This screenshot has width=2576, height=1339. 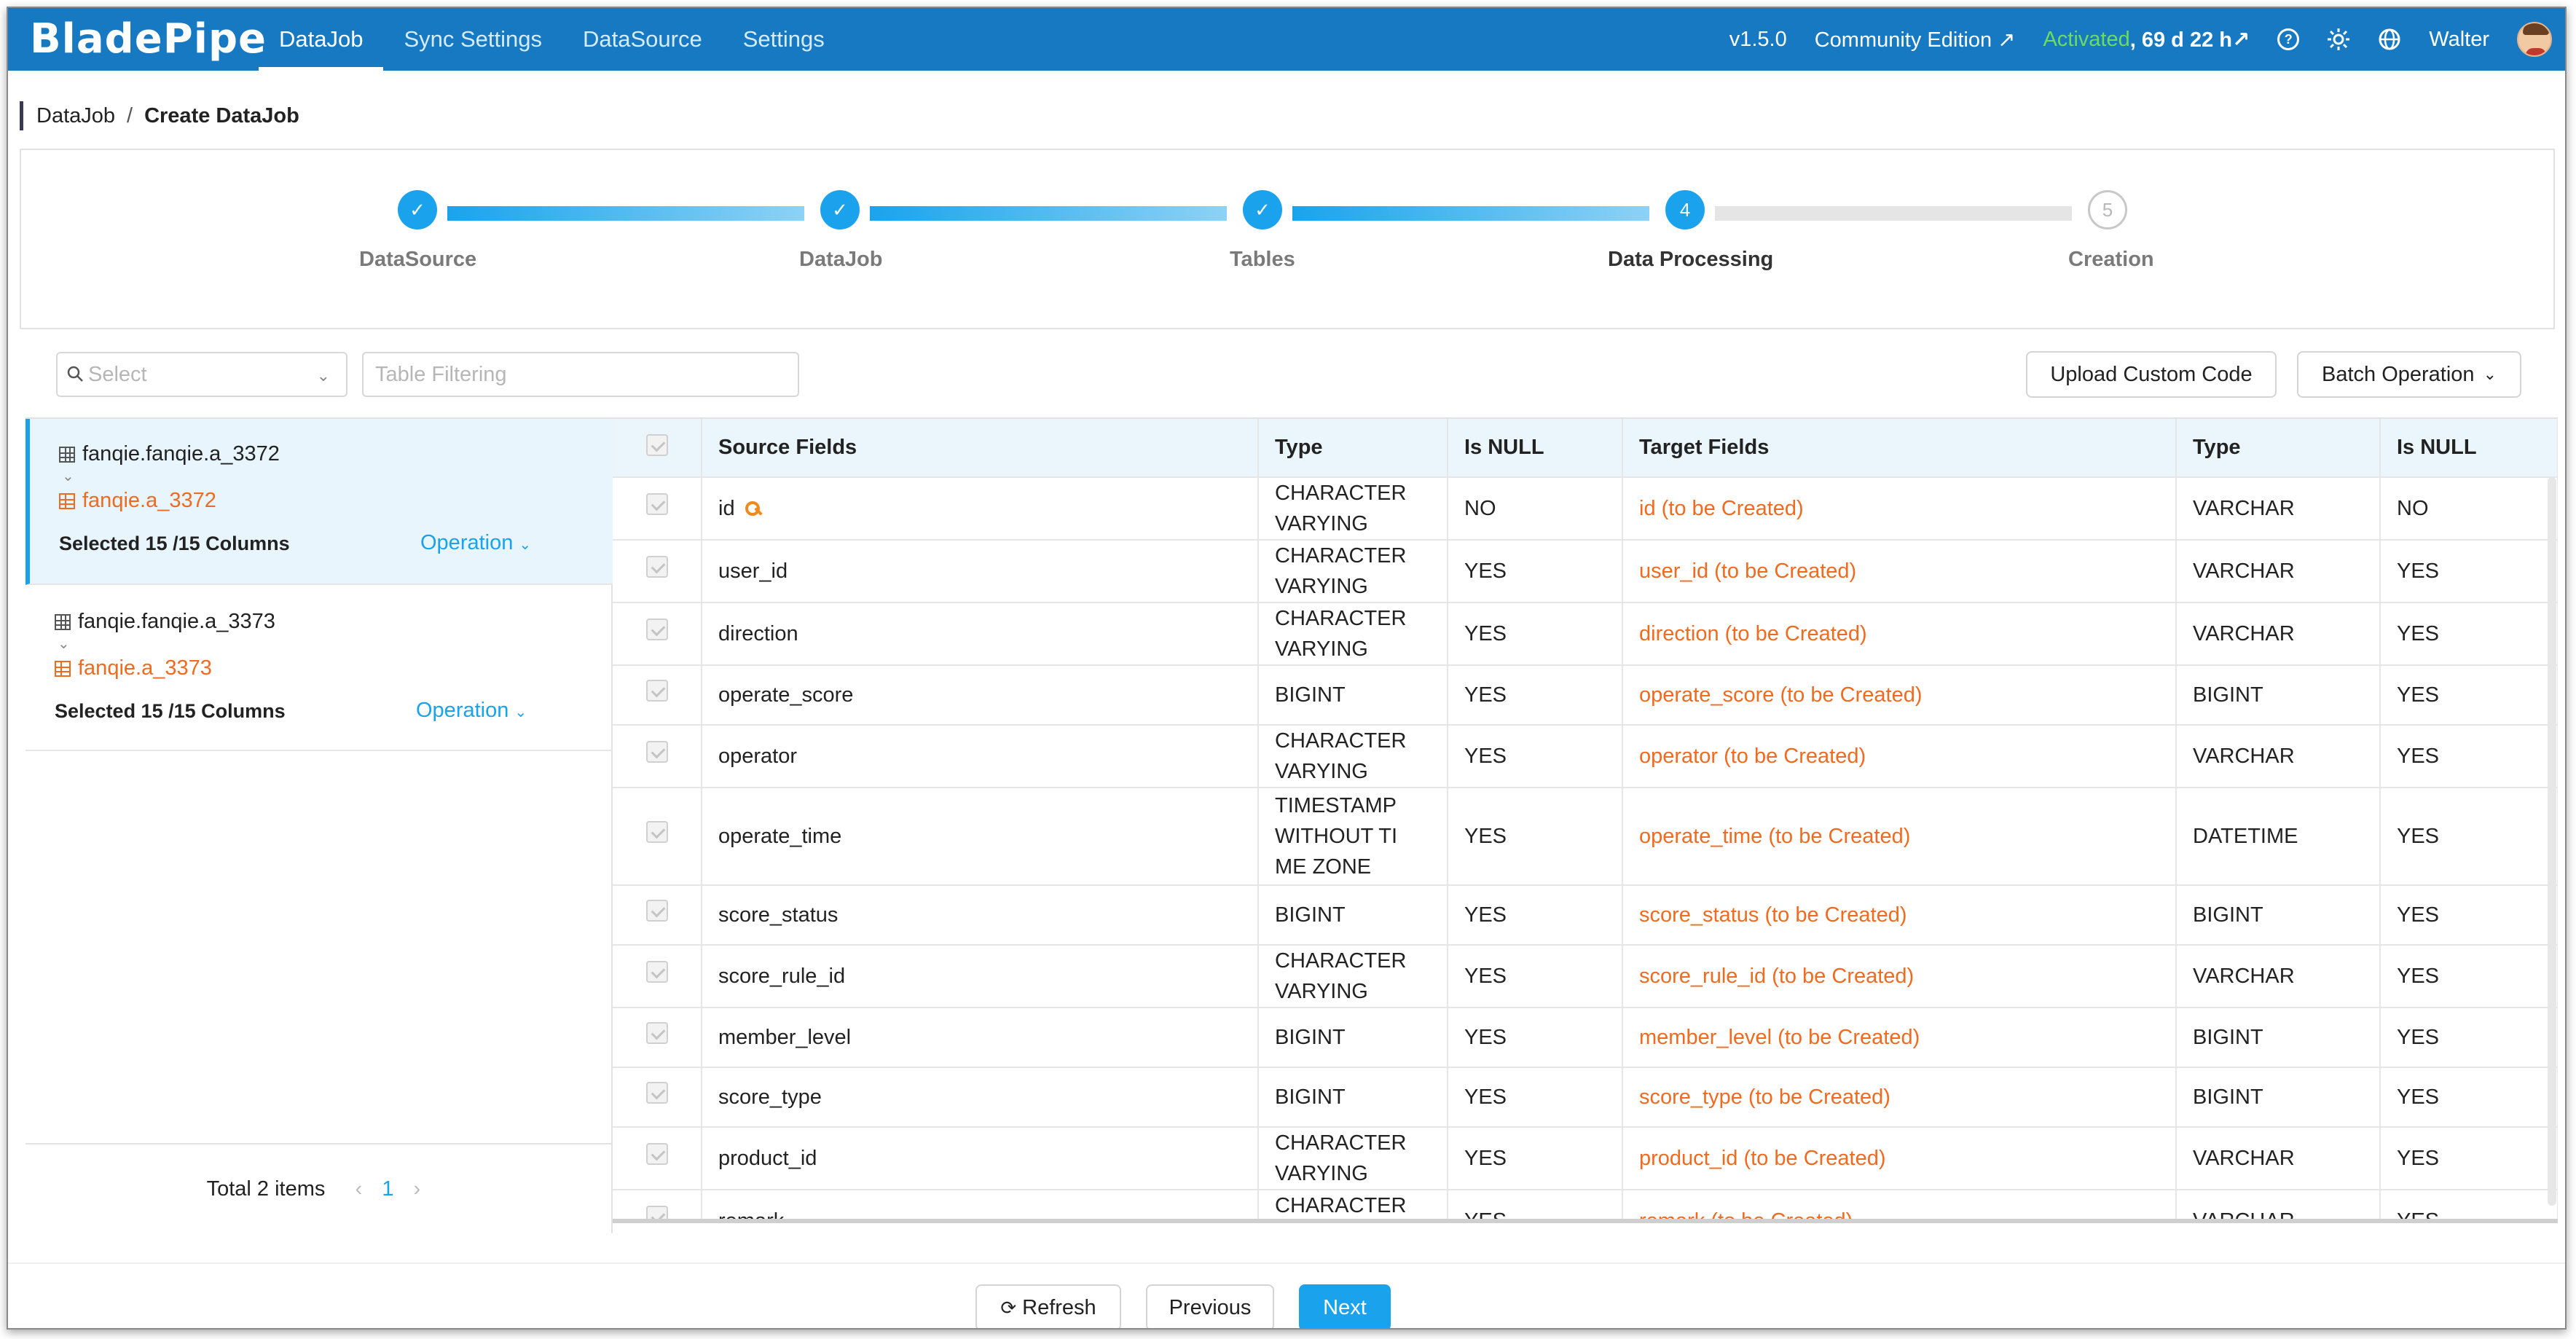 I want to click on license-status: Activated , 69 d 22 h↗, so click(x=2146, y=39).